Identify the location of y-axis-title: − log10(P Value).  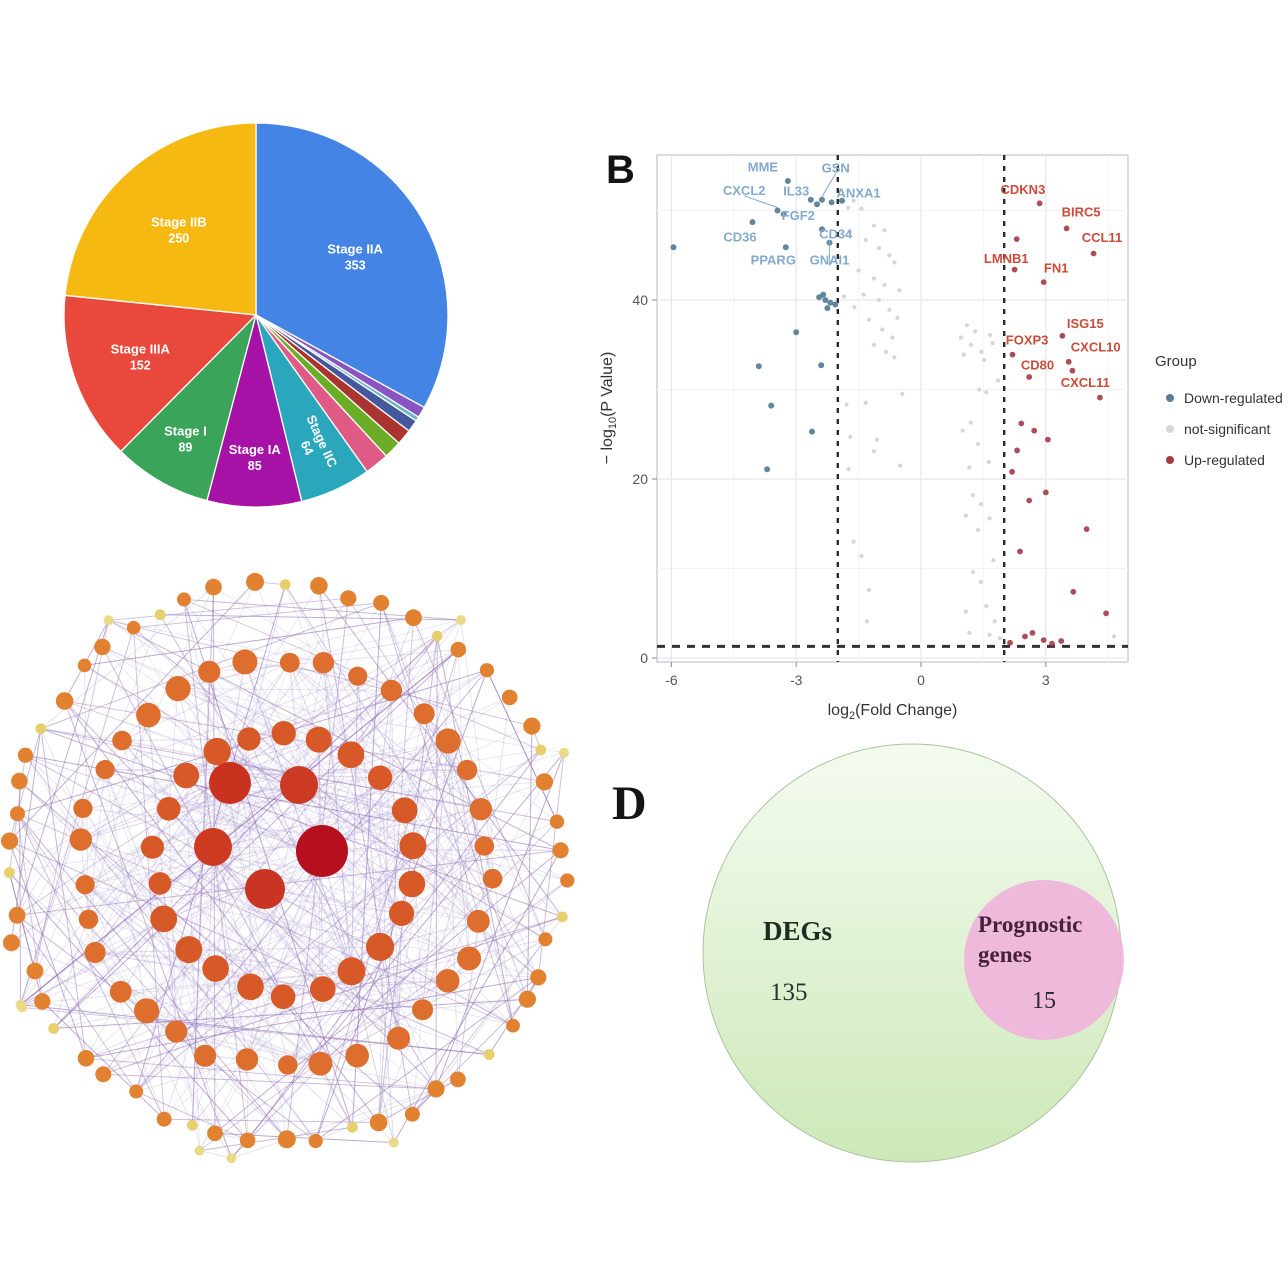
(609, 408).